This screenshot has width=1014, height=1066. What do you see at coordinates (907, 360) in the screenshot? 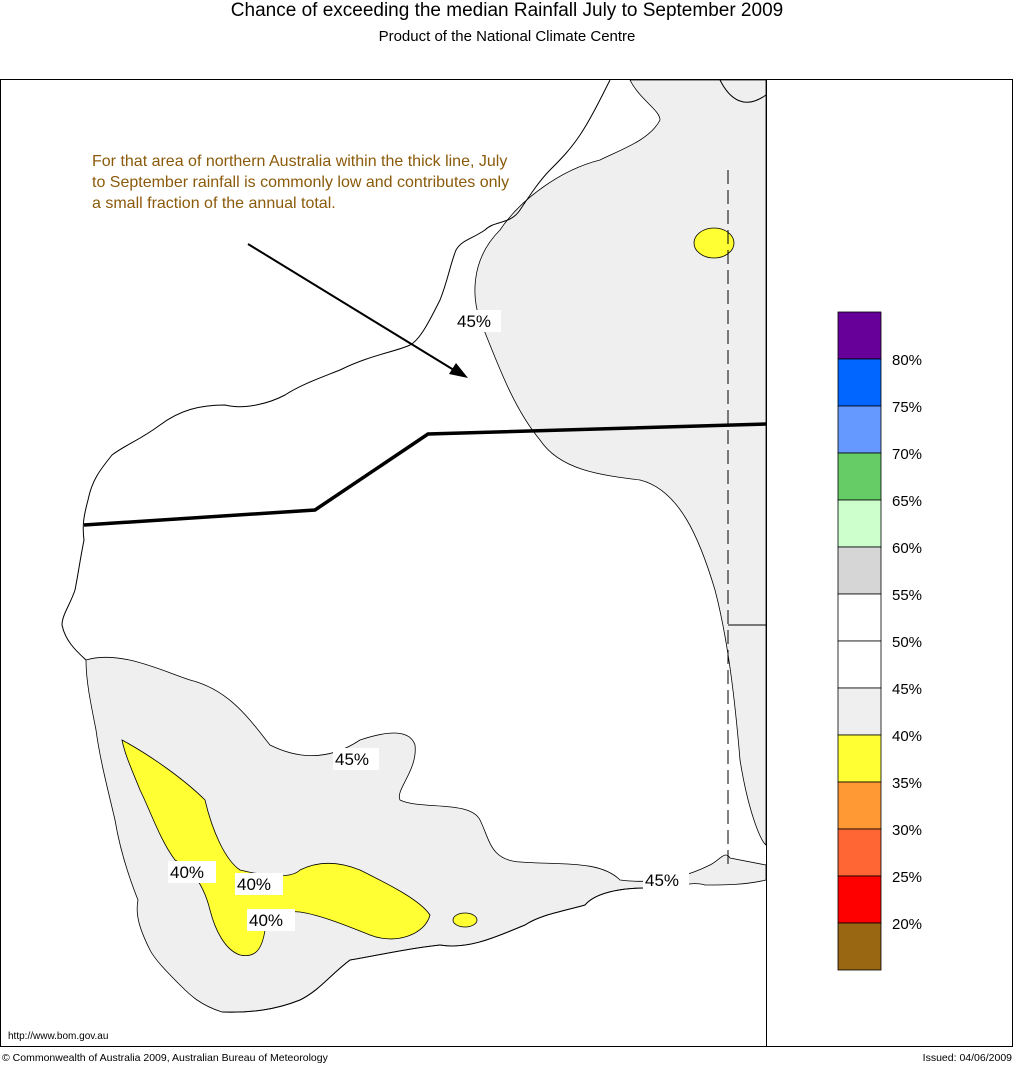
I see `legend-label: 80%` at bounding box center [907, 360].